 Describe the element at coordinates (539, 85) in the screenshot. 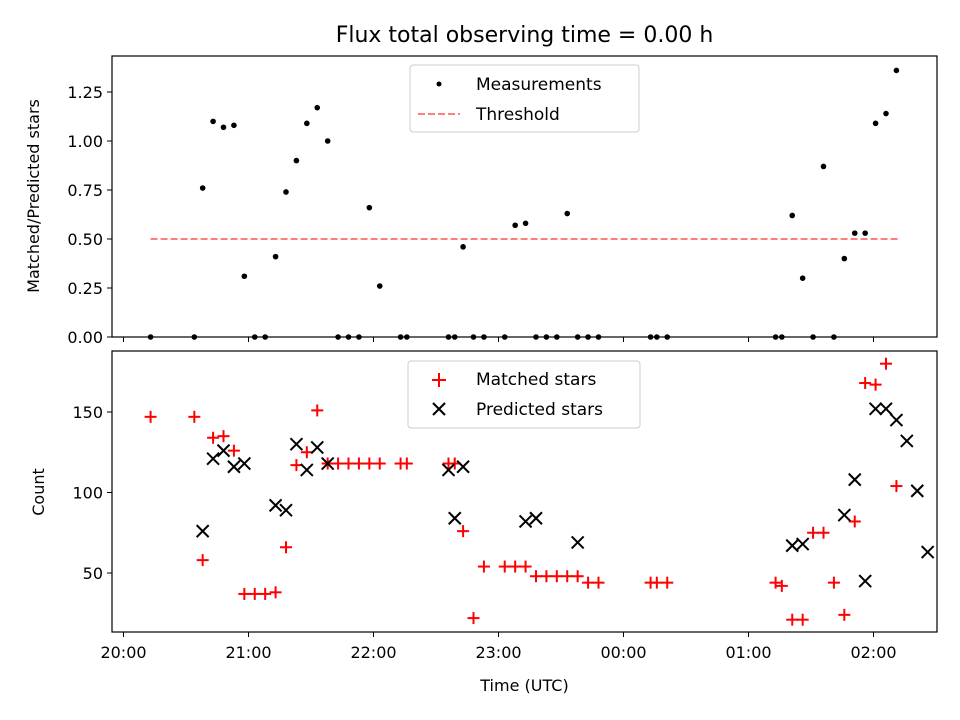

I see `legend-measurements-label: Measurements` at that location.